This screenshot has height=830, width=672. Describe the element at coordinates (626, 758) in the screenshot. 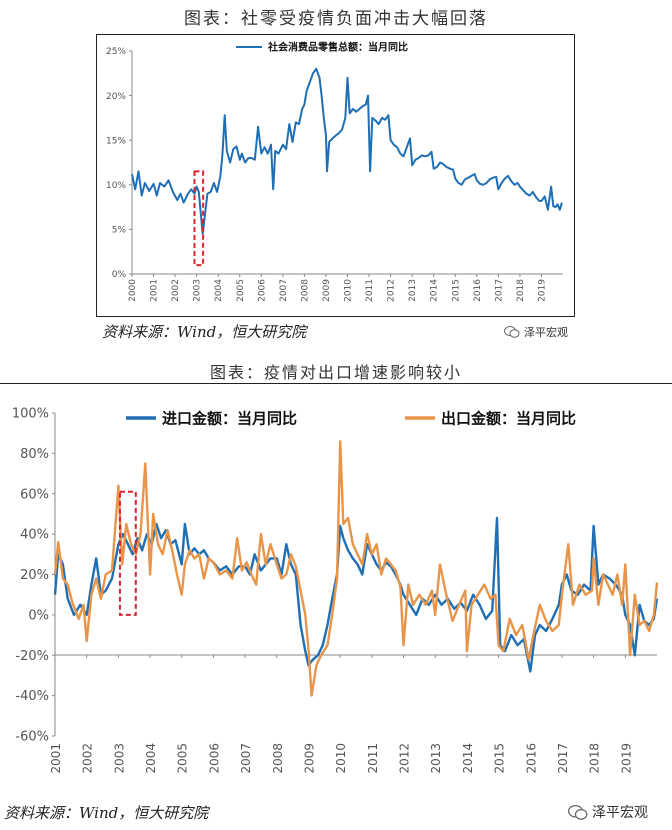

I see `chart2-x-tick-label: 2019` at that location.